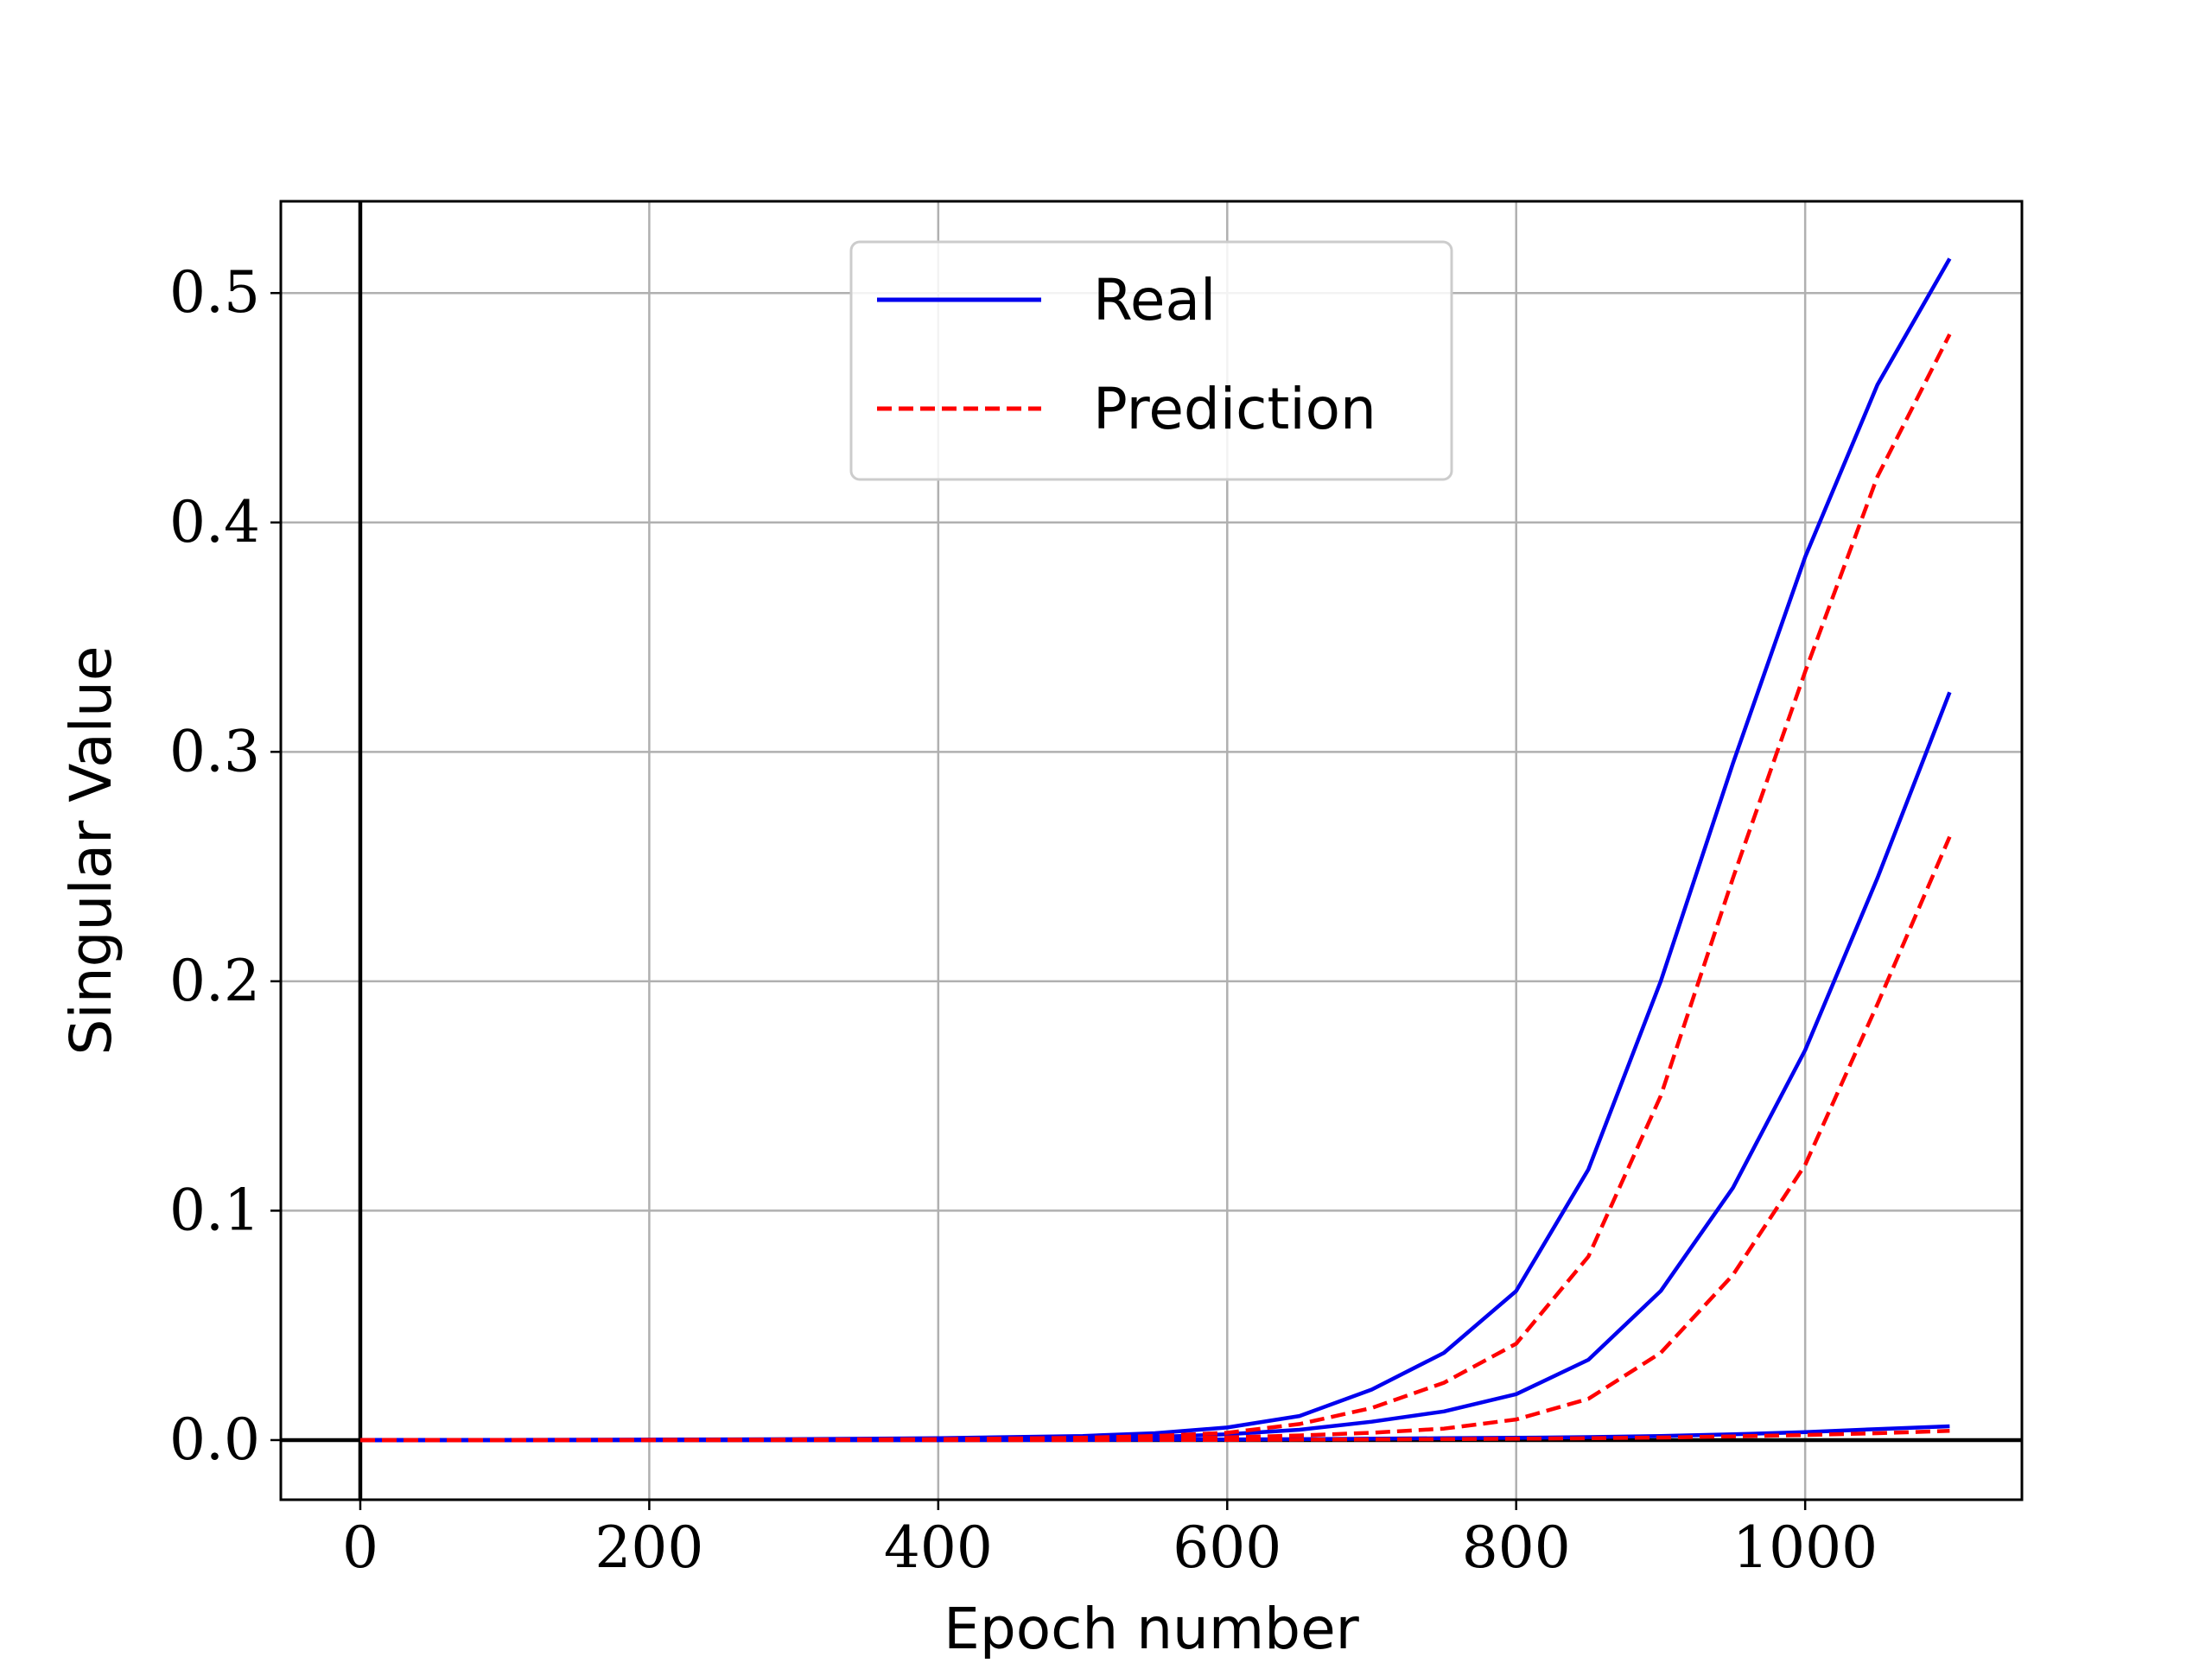 The image size is (2212, 1663). What do you see at coordinates (214, 1440) in the screenshot?
I see `y-tick-label: 0.0` at bounding box center [214, 1440].